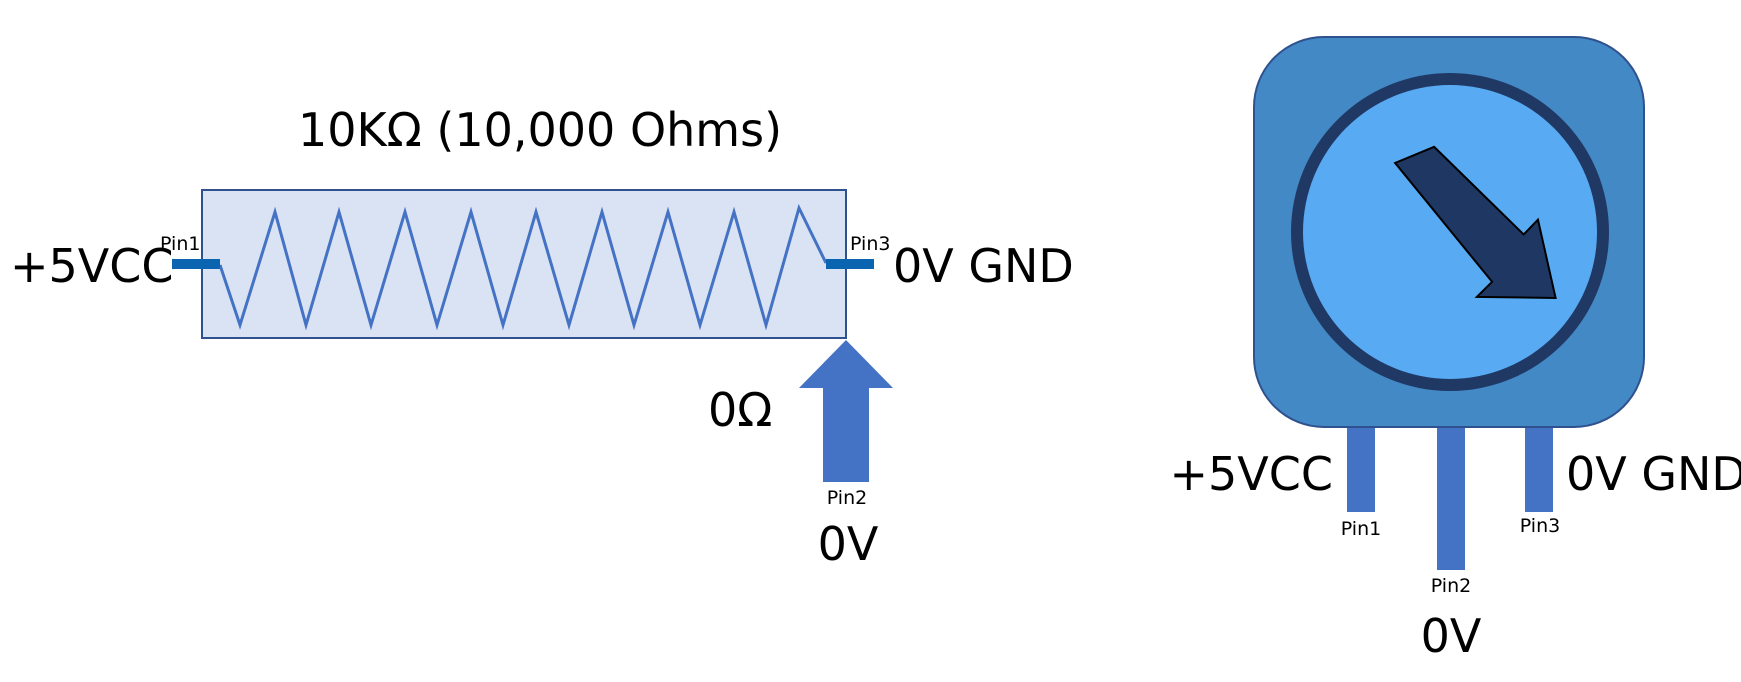 This screenshot has width=1741, height=682. What do you see at coordinates (1451, 498) in the screenshot?
I see `pin2-leg` at bounding box center [1451, 498].